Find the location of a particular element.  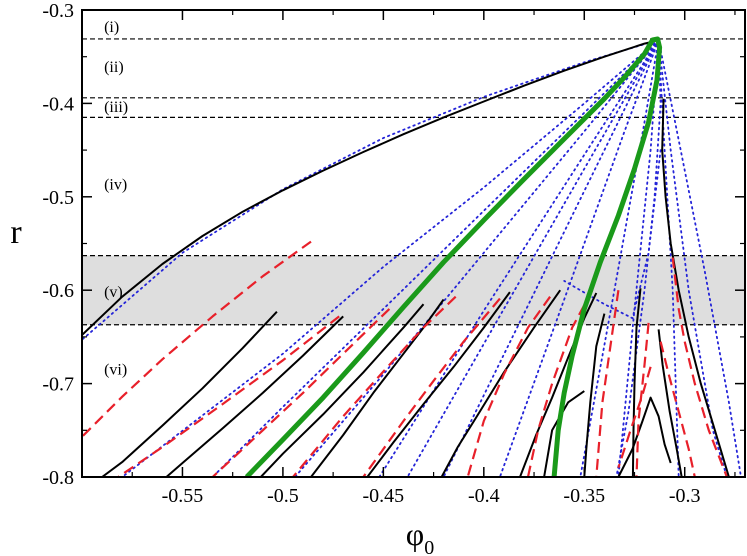

x-tick-label: -0.3 is located at coordinates (685, 496).